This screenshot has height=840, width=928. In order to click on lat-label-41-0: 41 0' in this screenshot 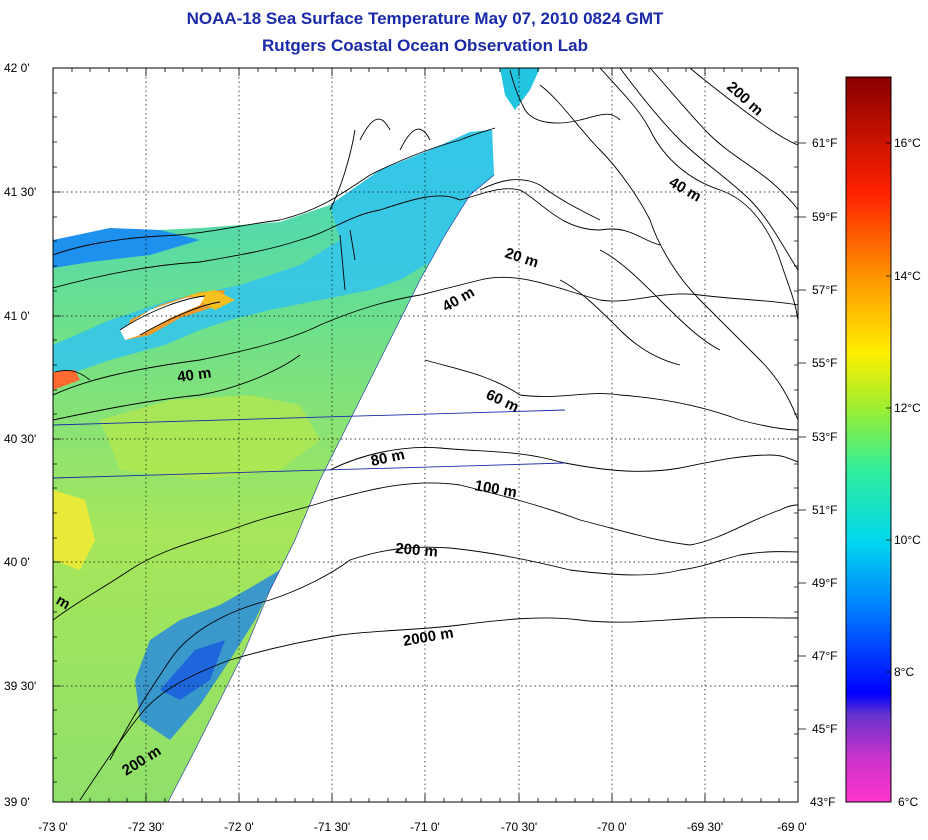, I will do `click(17, 316)`.